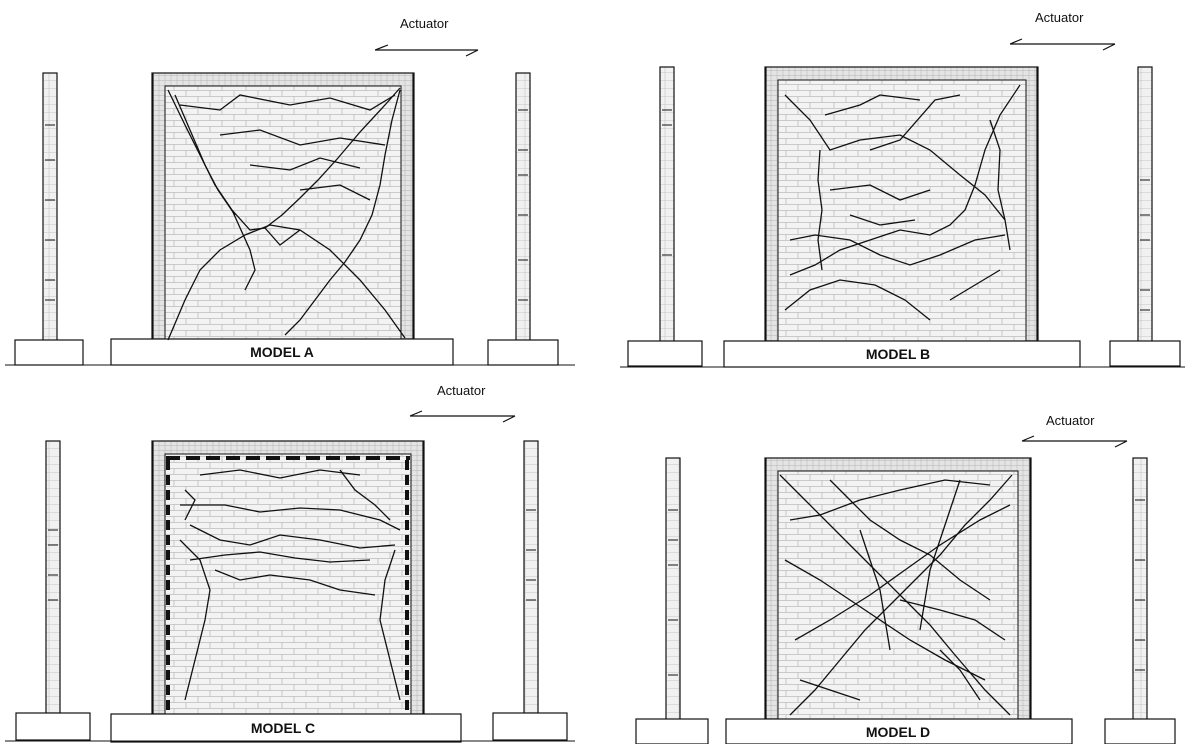  Describe the element at coordinates (283, 728) in the screenshot. I see `panel-title: MODEL C` at that location.